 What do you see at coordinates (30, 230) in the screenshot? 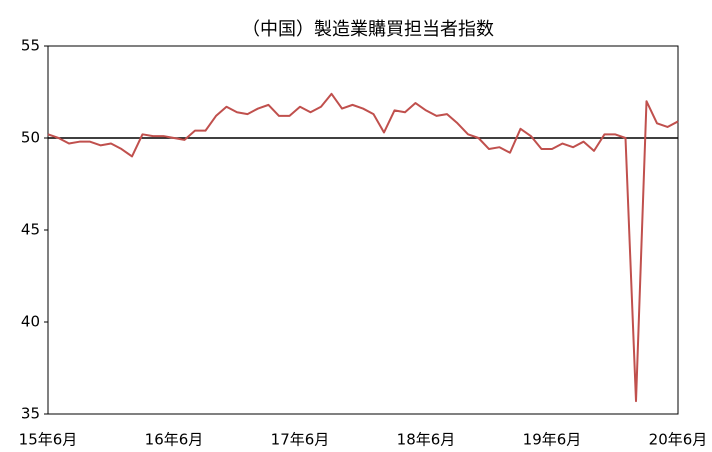
I see `y-tick-label: 45` at bounding box center [30, 230].